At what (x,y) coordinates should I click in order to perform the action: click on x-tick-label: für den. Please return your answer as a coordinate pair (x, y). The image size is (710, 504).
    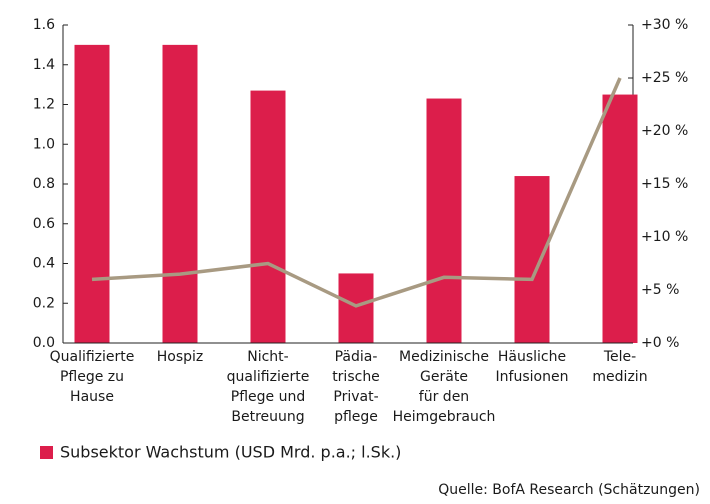
    Looking at the image, I should click on (444, 397).